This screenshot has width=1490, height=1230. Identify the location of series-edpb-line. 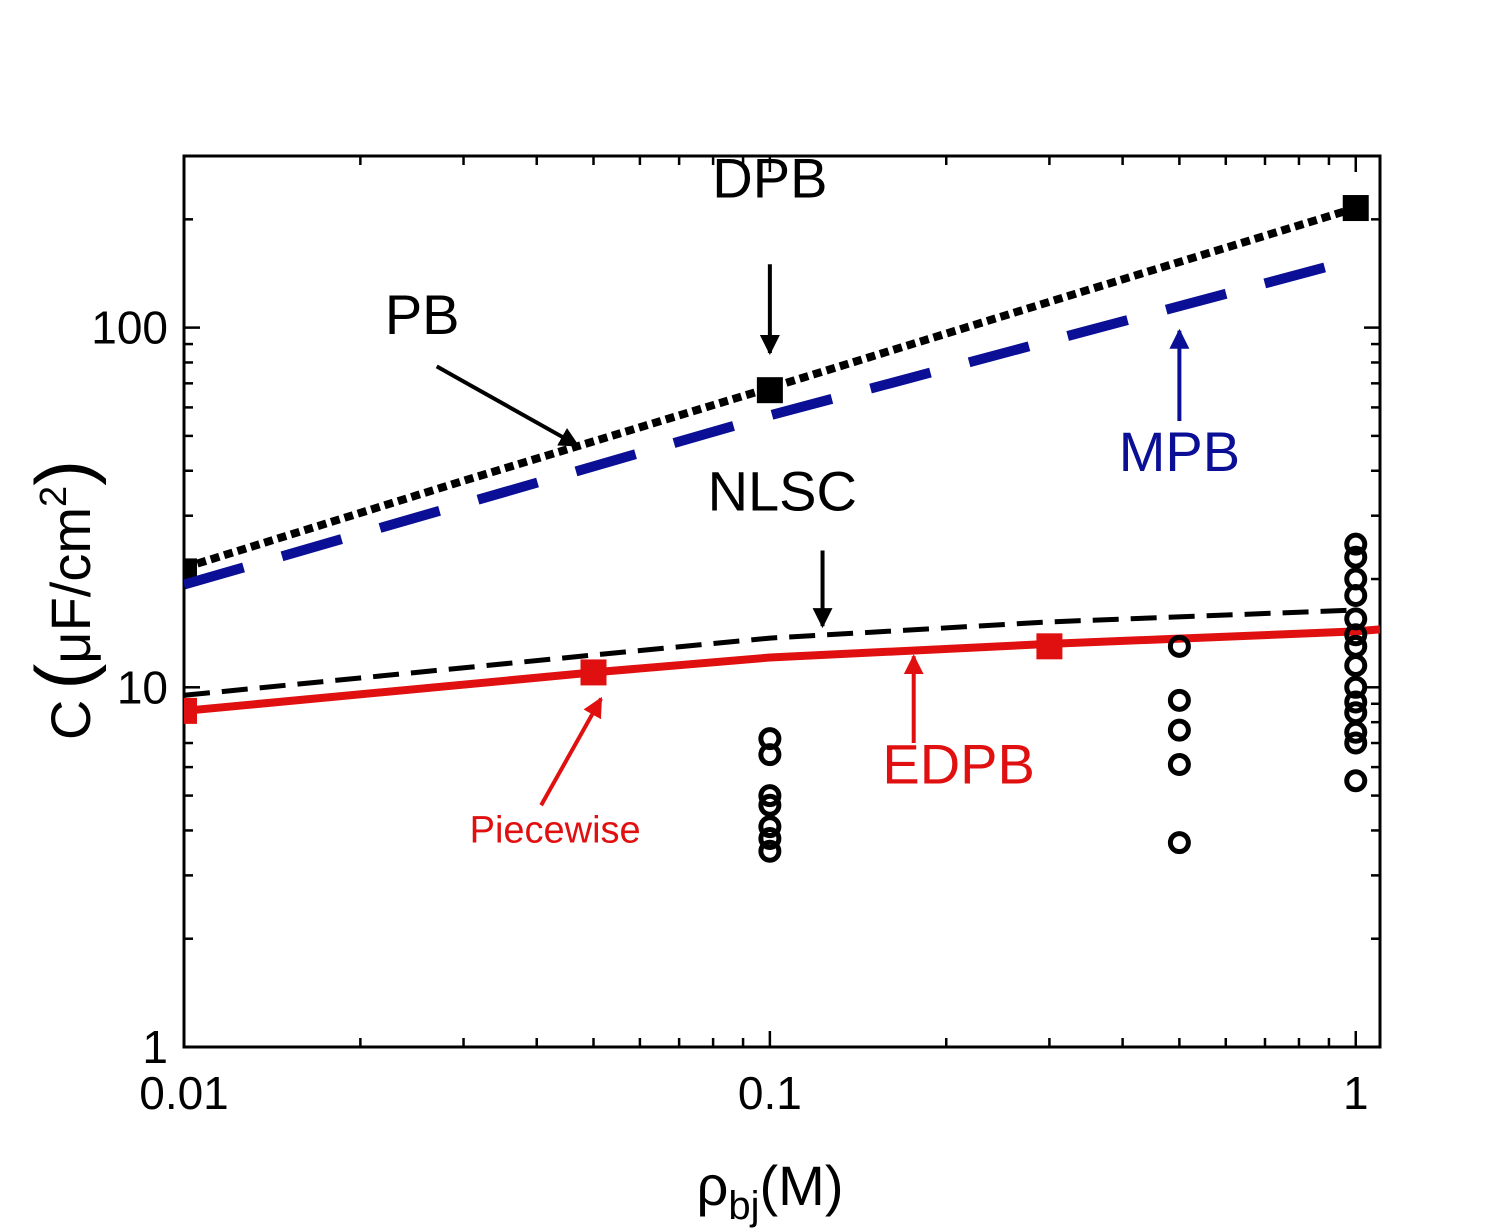
(782, 670).